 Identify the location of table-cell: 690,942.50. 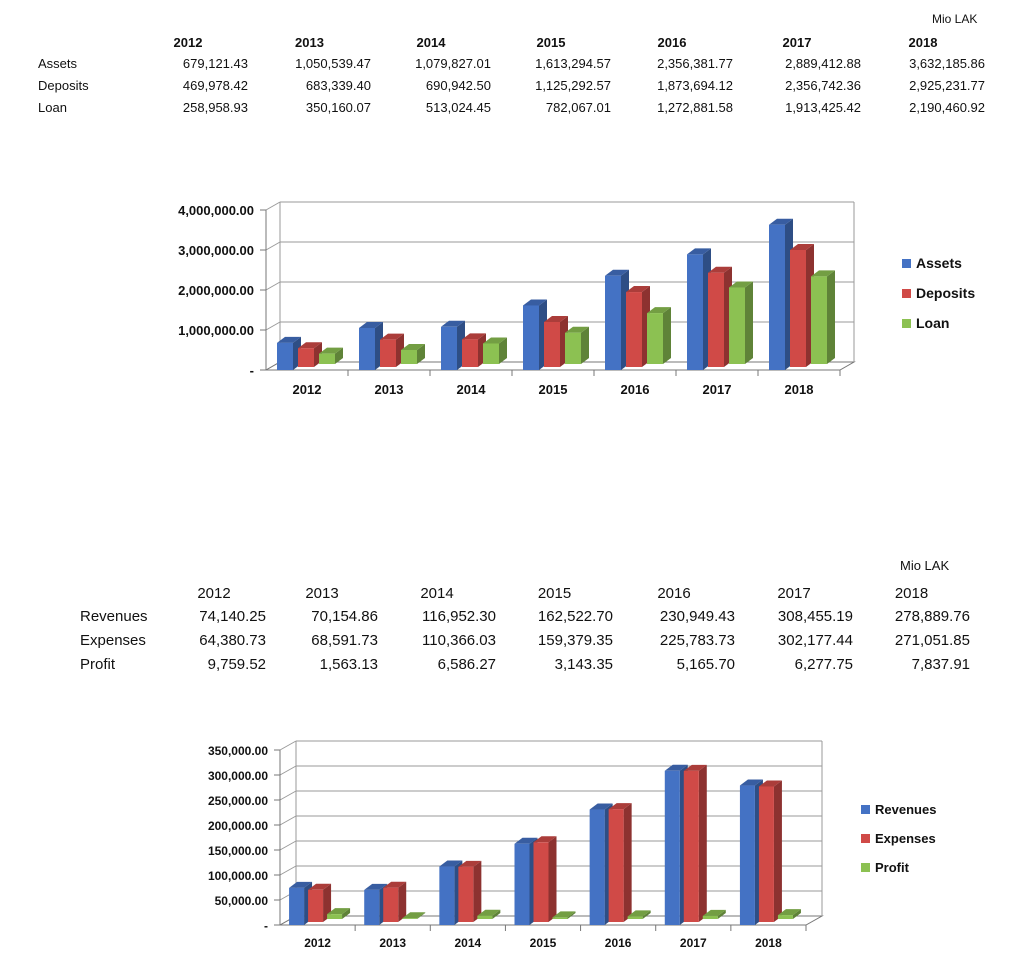
(458, 85).